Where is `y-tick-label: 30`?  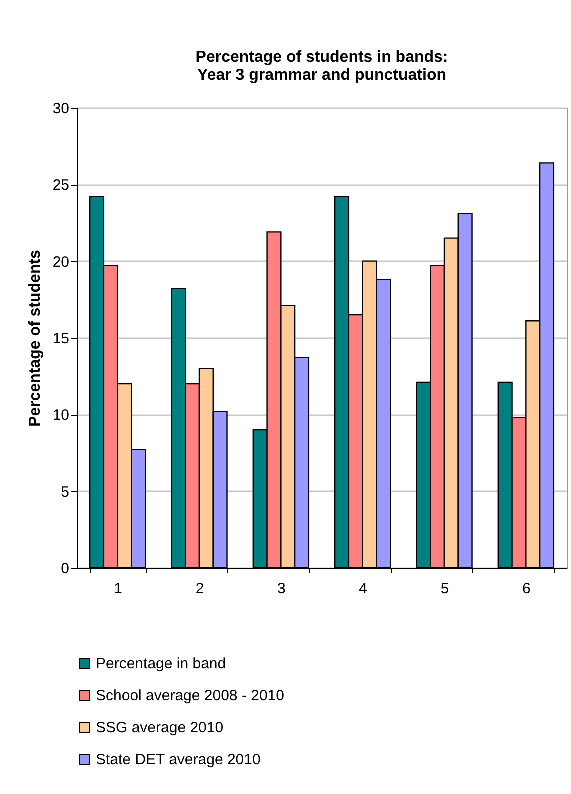 y-tick-label: 30 is located at coordinates (61, 109).